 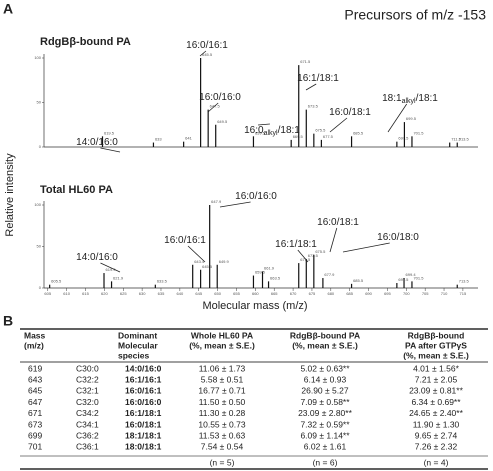 What do you see at coordinates (272, 131) in the screenshot?
I see `annotation: 16:0alkyl/18:1` at bounding box center [272, 131].